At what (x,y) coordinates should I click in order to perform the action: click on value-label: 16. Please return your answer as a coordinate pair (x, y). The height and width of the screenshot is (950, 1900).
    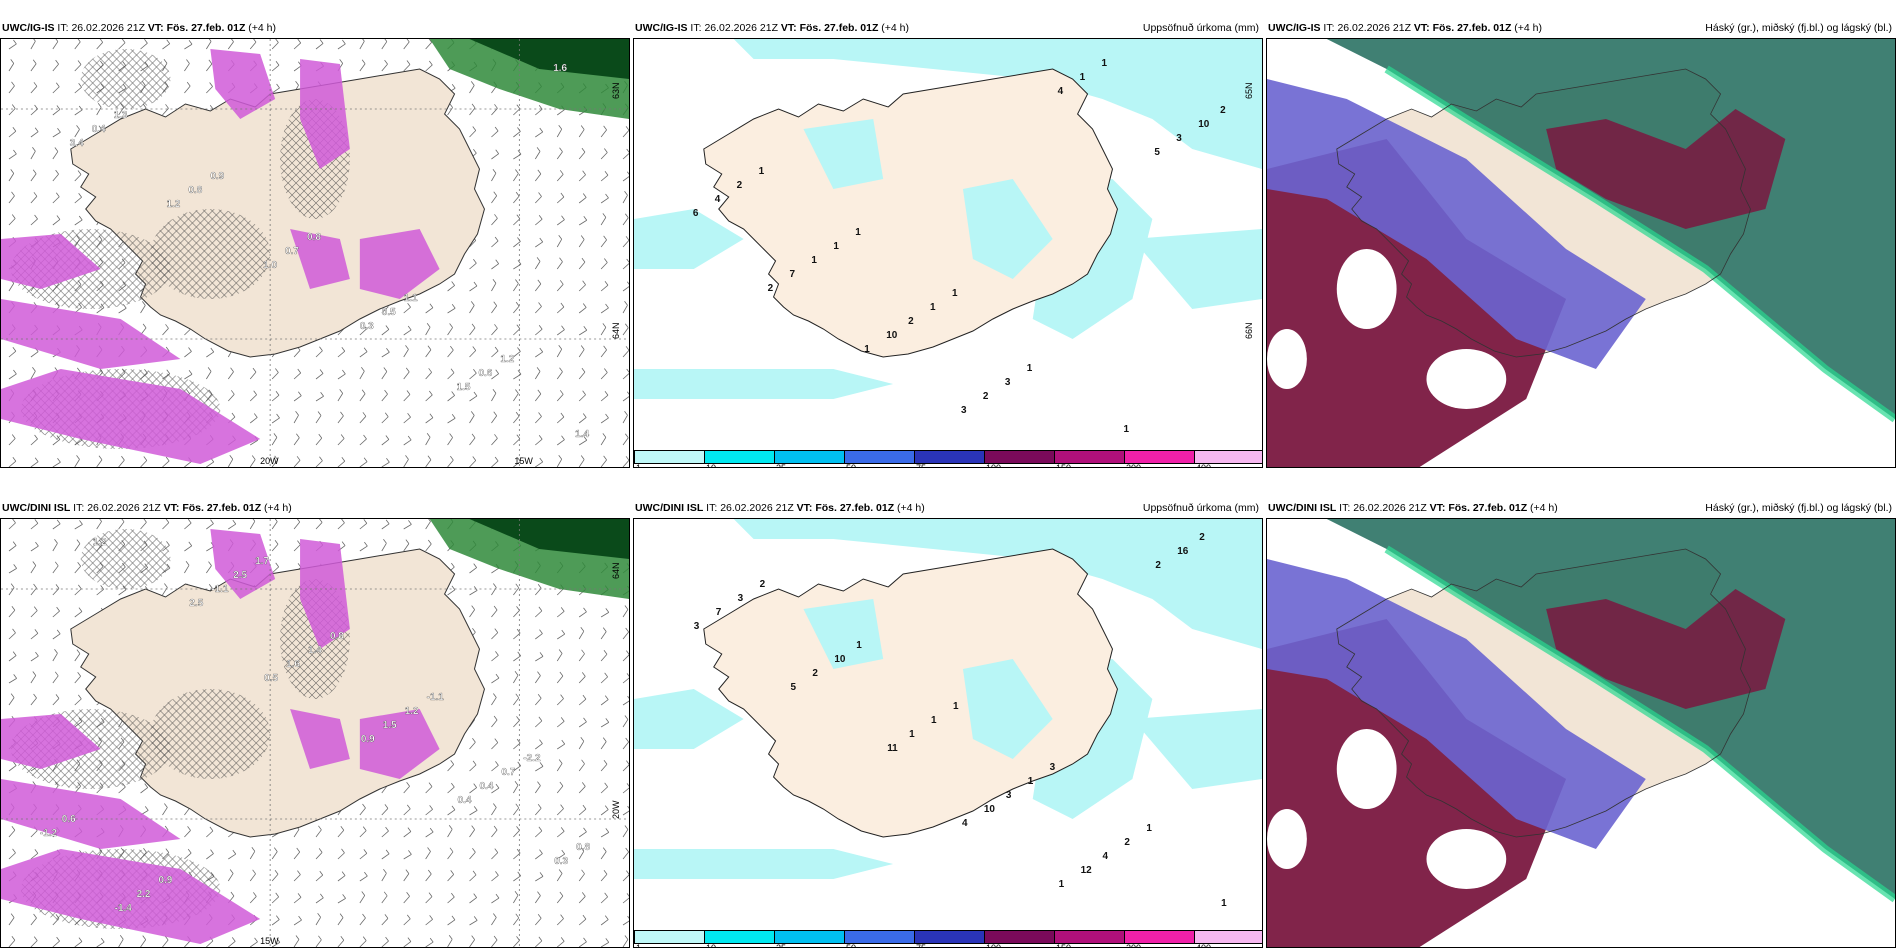
    Looking at the image, I should click on (1183, 551).